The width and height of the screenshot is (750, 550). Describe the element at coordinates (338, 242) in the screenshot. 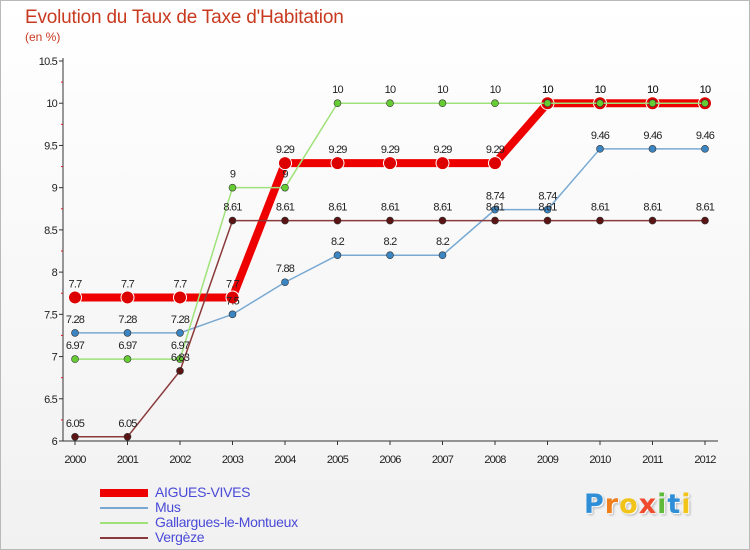

I see `data-label: 8.2` at that location.